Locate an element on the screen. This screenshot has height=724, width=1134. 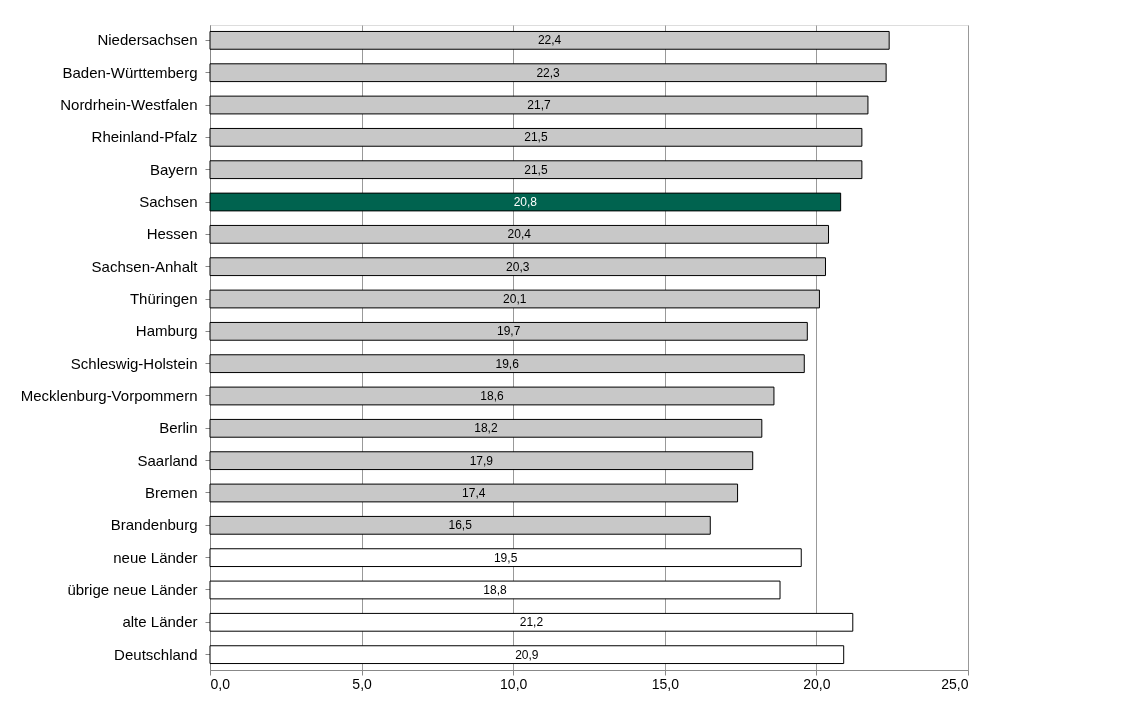
data-label: 21,2 is located at coordinates (531, 622).